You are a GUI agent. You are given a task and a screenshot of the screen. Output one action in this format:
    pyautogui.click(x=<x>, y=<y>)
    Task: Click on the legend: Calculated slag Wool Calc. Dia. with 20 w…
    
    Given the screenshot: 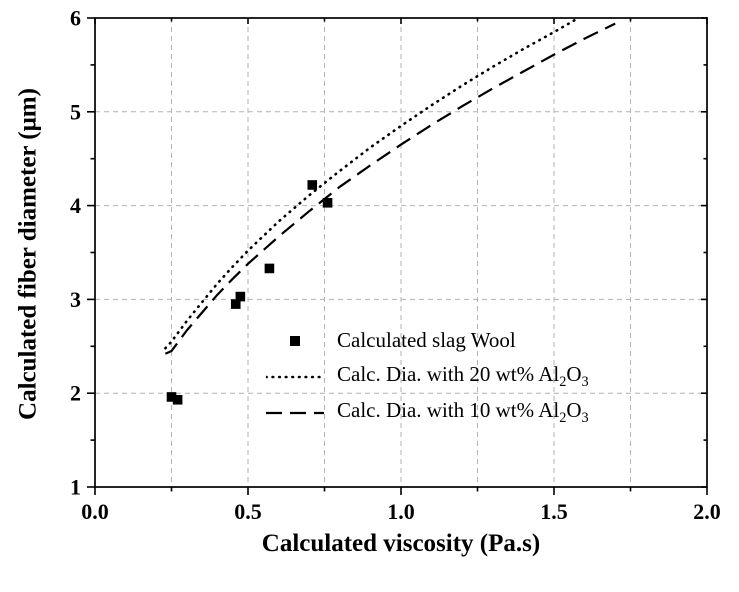 What is the action you would take?
    pyautogui.click(x=427, y=376)
    